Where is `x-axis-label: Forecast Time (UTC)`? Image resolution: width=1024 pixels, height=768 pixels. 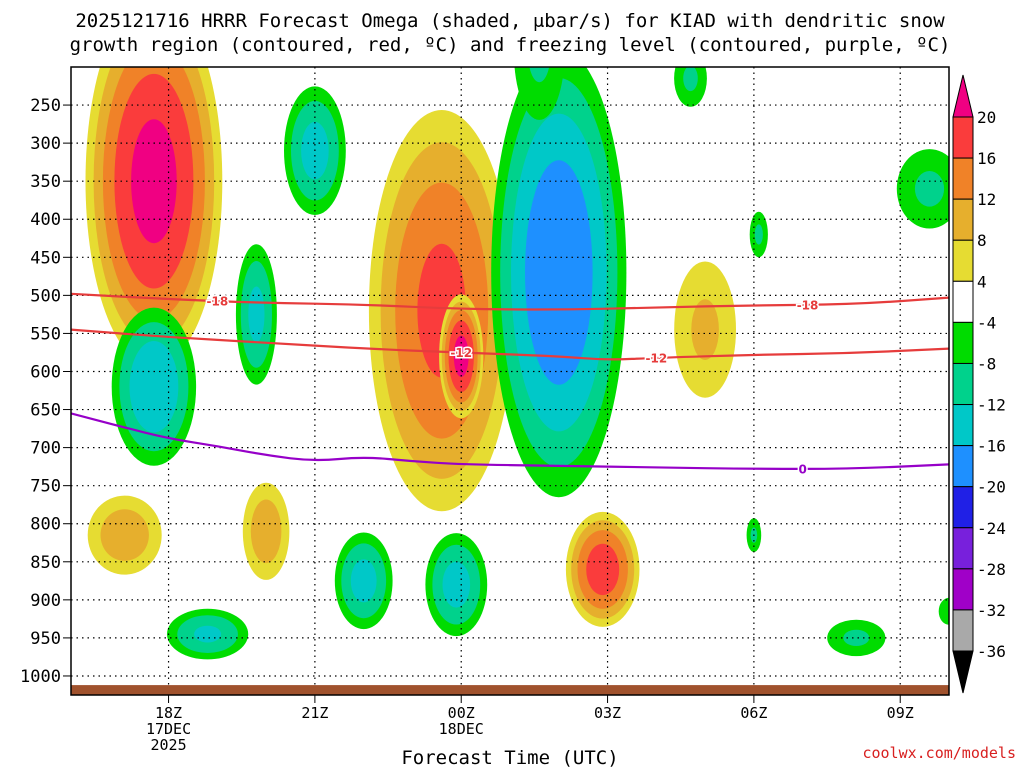
x-axis-label: Forecast Time (UTC) is located at coordinates (509, 757).